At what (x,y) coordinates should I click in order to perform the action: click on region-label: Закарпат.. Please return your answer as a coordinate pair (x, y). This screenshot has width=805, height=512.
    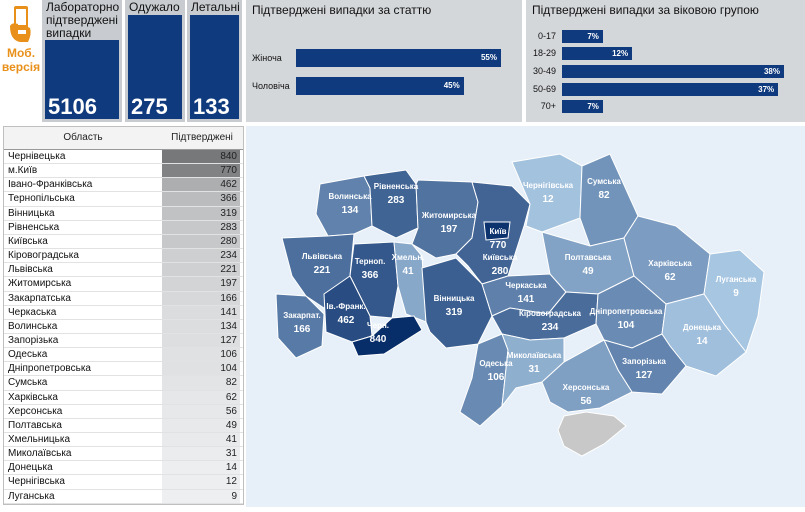
    Looking at the image, I should click on (302, 315).